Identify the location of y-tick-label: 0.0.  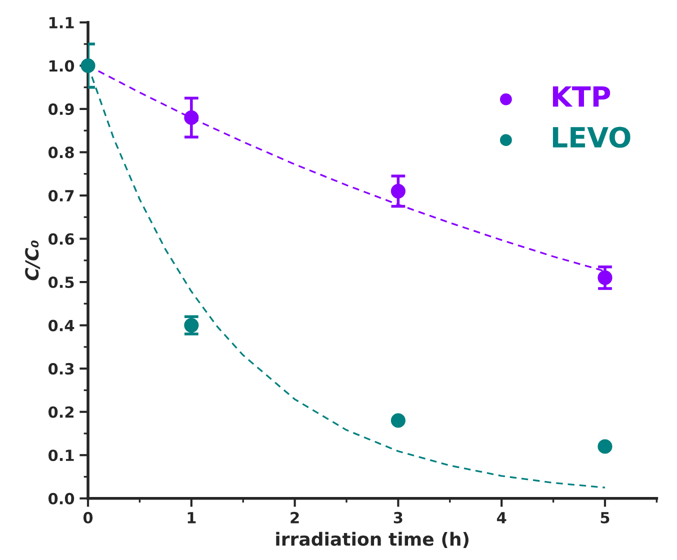
(61, 498).